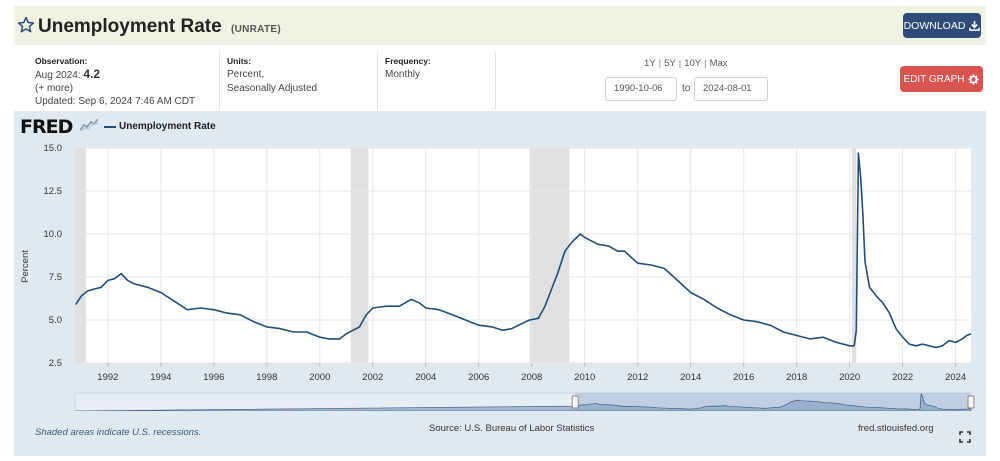  I want to click on x-tick-label: 2018, so click(796, 377).